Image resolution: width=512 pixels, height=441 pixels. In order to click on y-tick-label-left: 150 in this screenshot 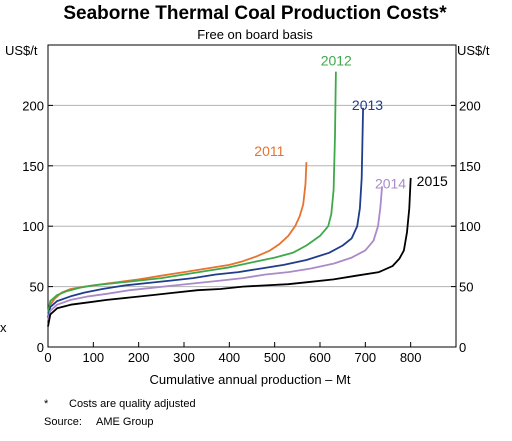, I will do `click(33, 166)`.